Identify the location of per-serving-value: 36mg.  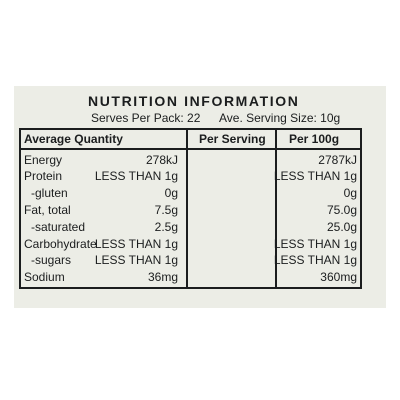
(162, 277).